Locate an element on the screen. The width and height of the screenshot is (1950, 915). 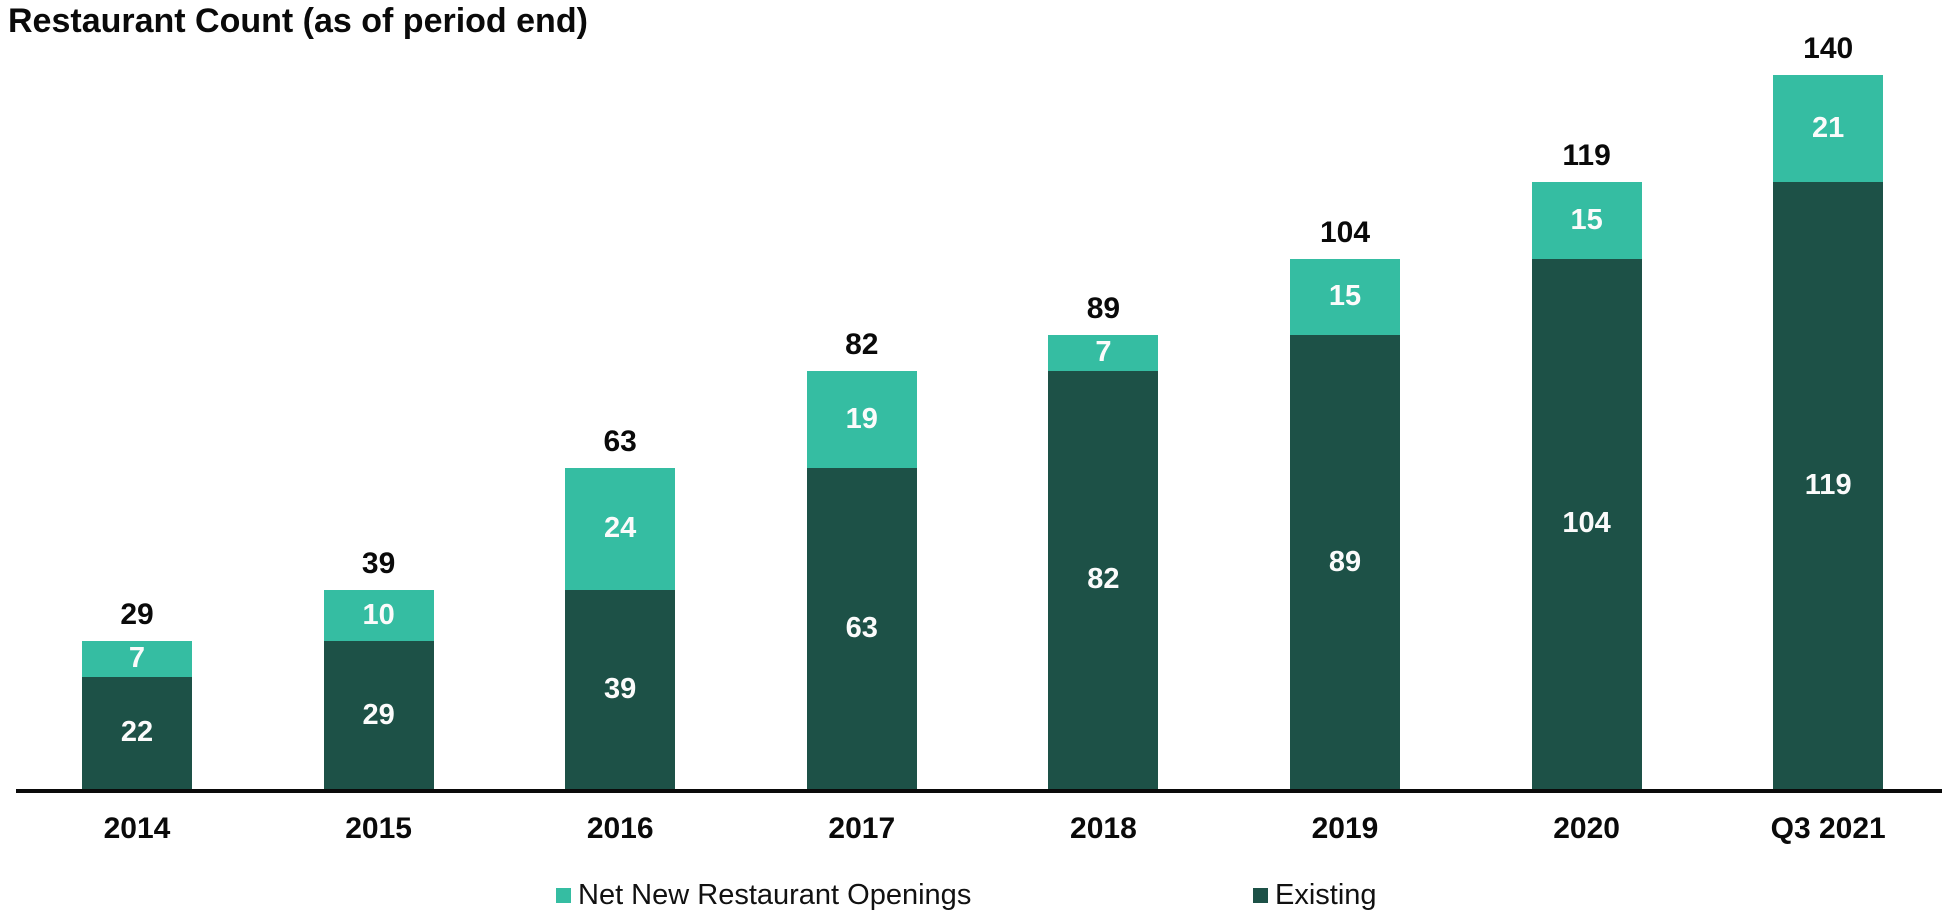
segment-value-label: 63 is located at coordinates (861, 627).